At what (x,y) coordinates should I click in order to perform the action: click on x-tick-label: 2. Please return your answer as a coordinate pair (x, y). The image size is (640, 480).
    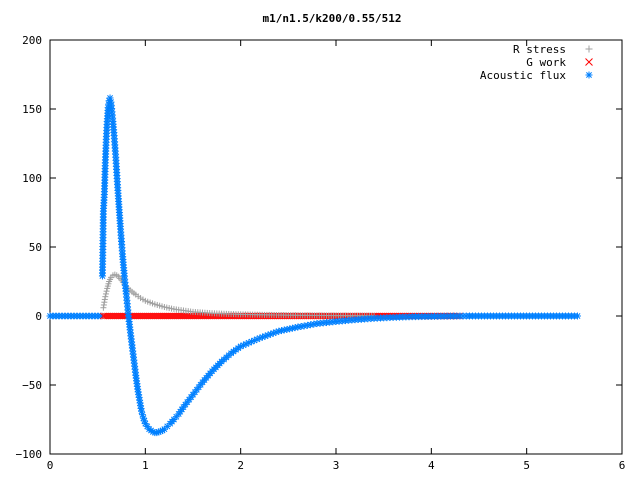
    Looking at the image, I should click on (240, 465).